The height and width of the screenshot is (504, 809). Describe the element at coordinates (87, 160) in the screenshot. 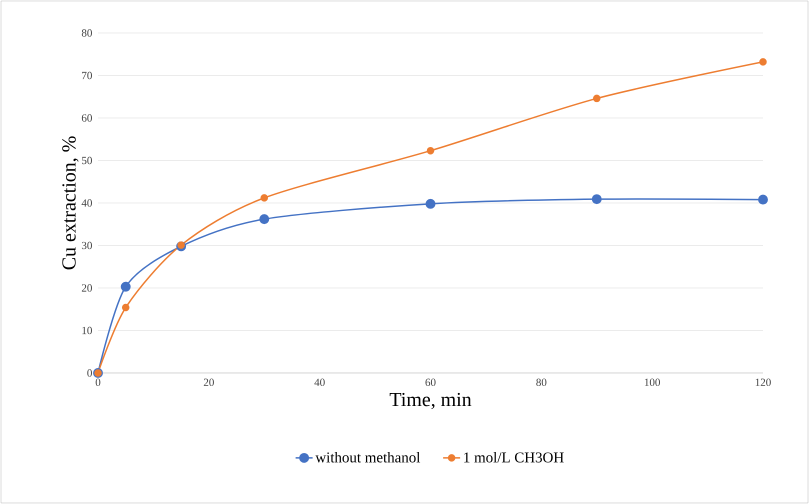

I see `y-tick-label: 50` at that location.